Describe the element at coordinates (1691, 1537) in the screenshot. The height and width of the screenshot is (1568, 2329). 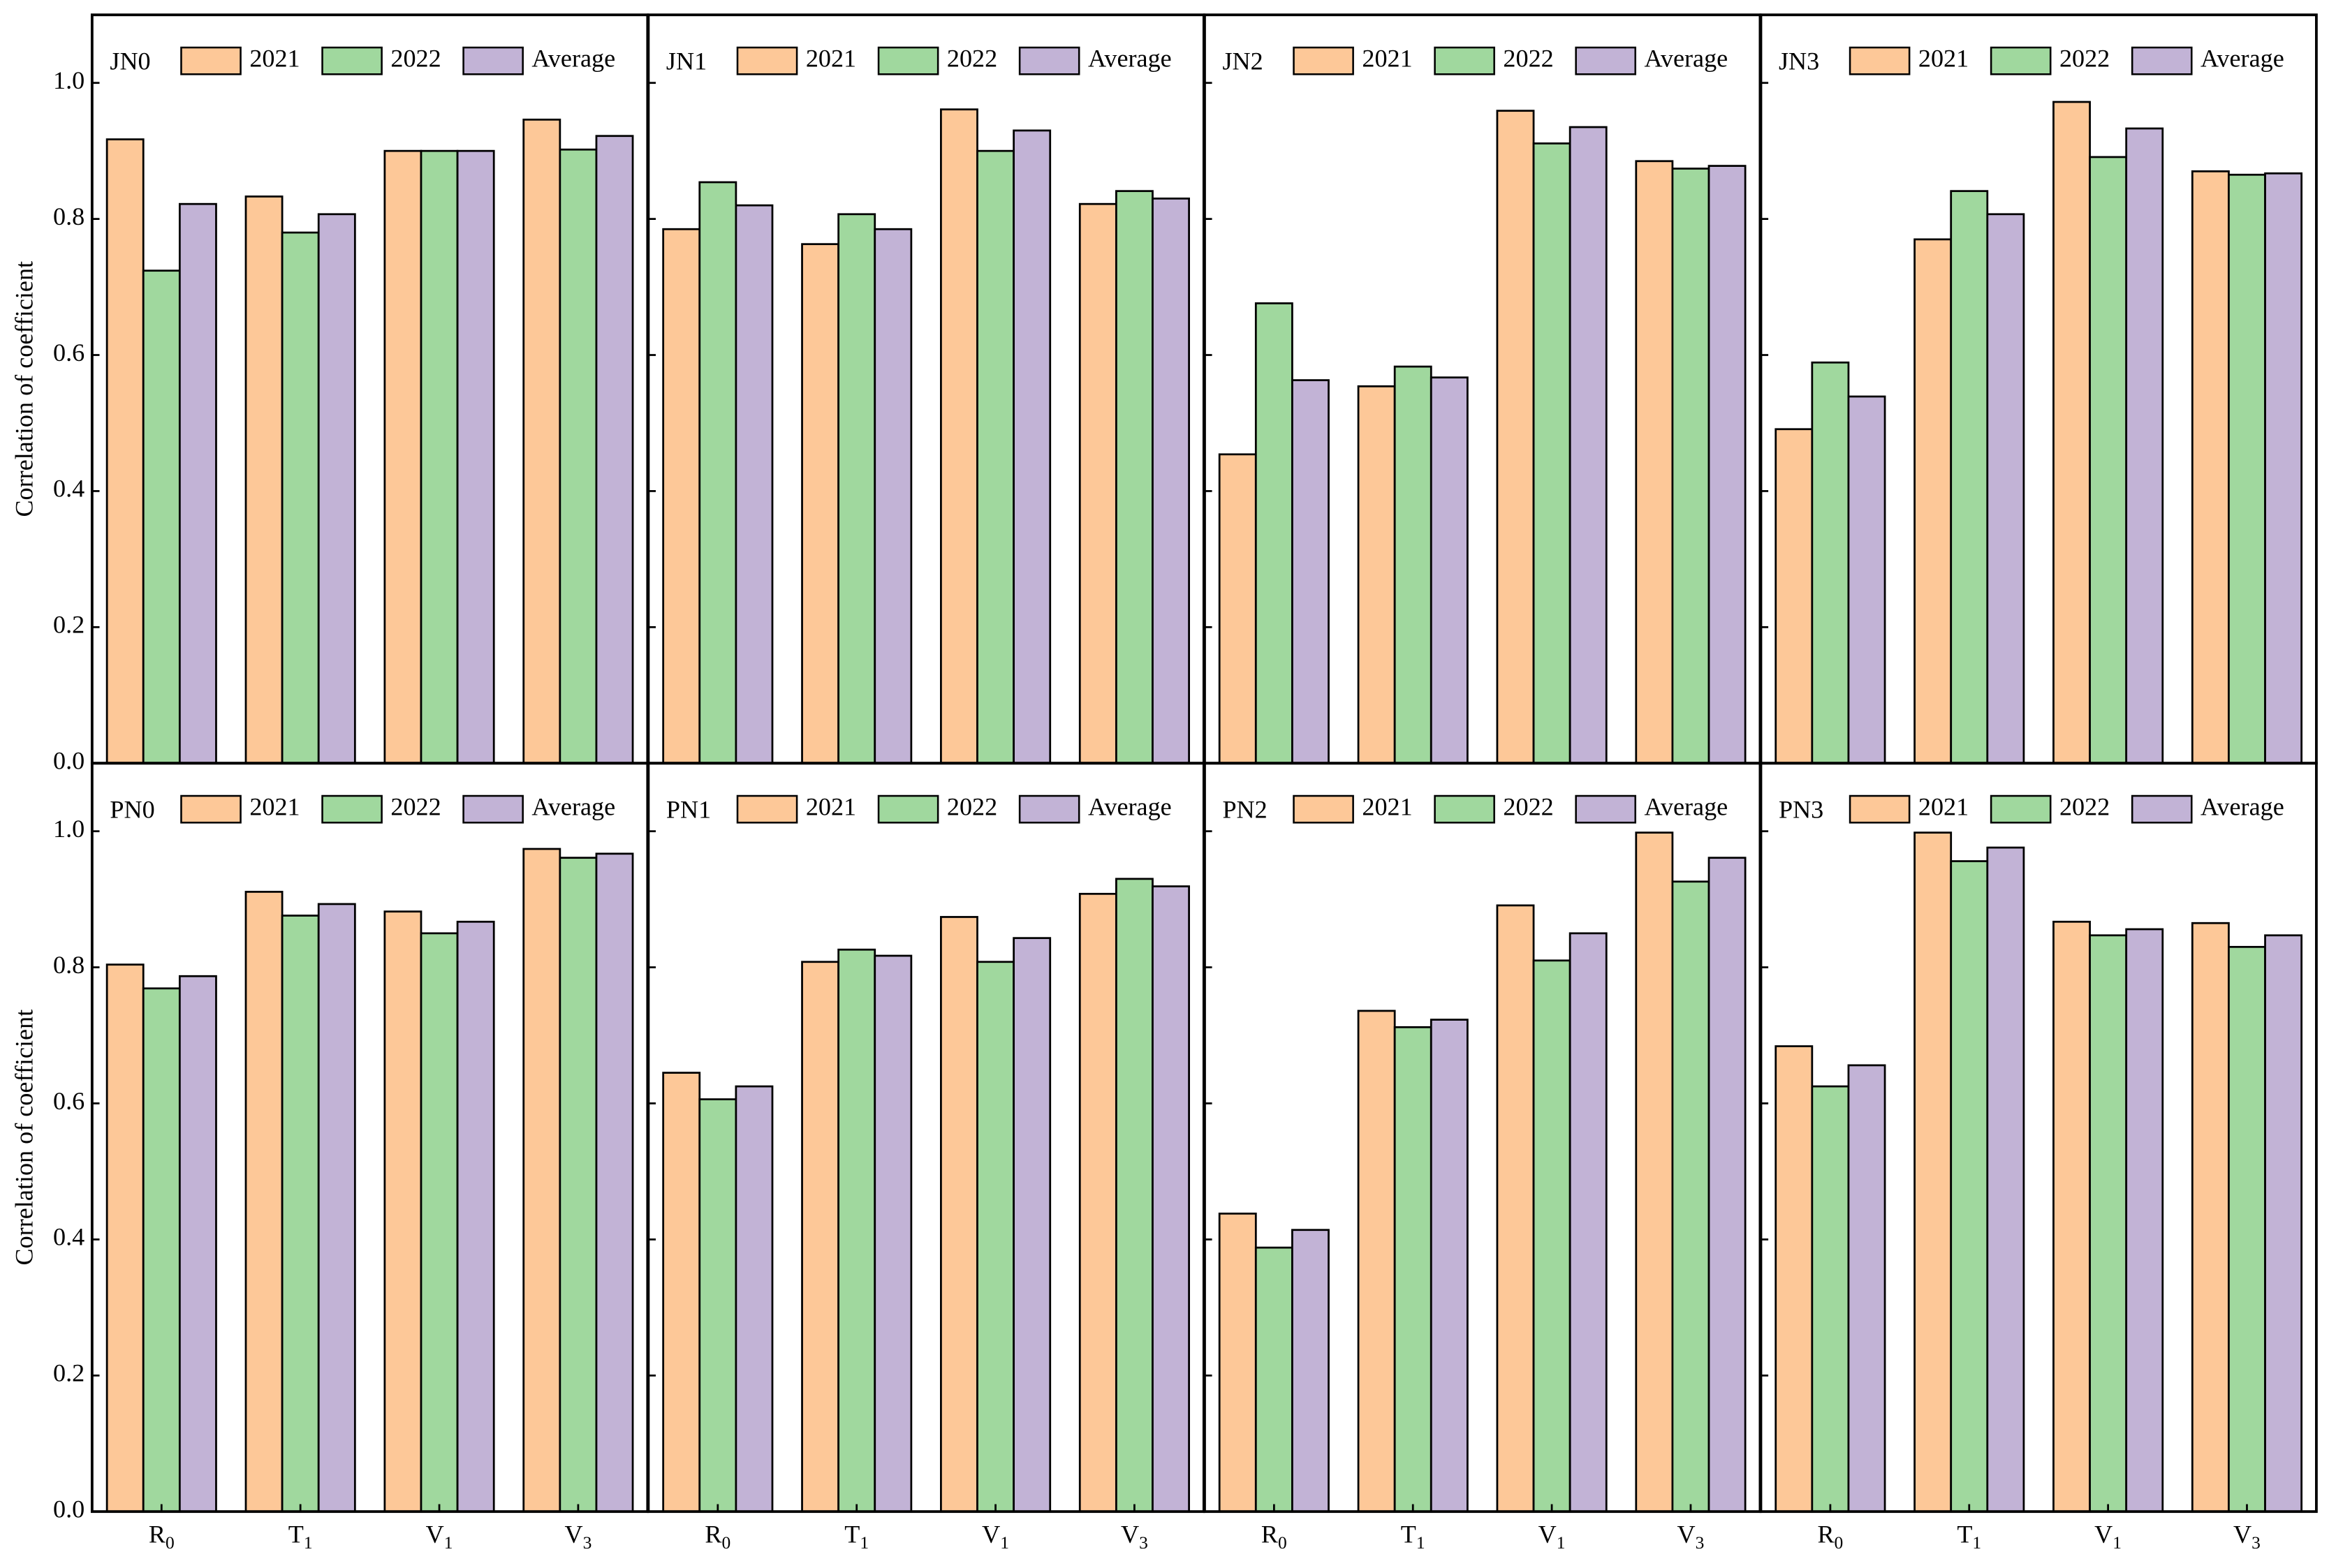
I see `x-tick-label: V3` at that location.